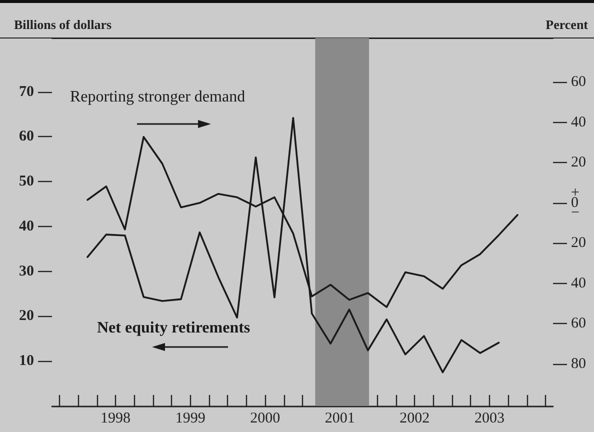 This screenshot has height=432, width=594. Describe the element at coordinates (26, 136) in the screenshot. I see `y-tick-label: 60` at that location.